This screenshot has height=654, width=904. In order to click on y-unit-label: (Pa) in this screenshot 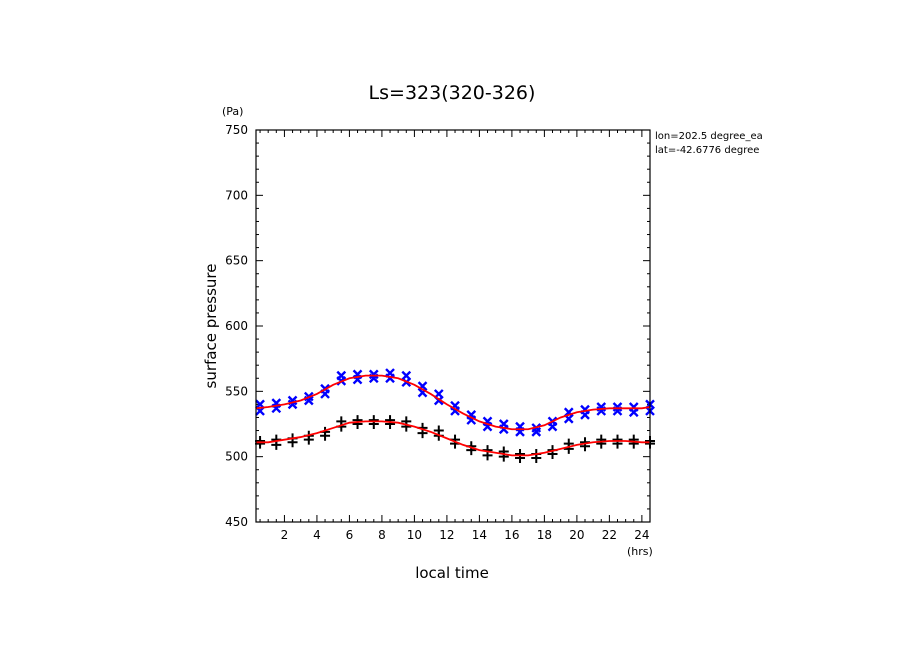, I will do `click(232, 111)`.